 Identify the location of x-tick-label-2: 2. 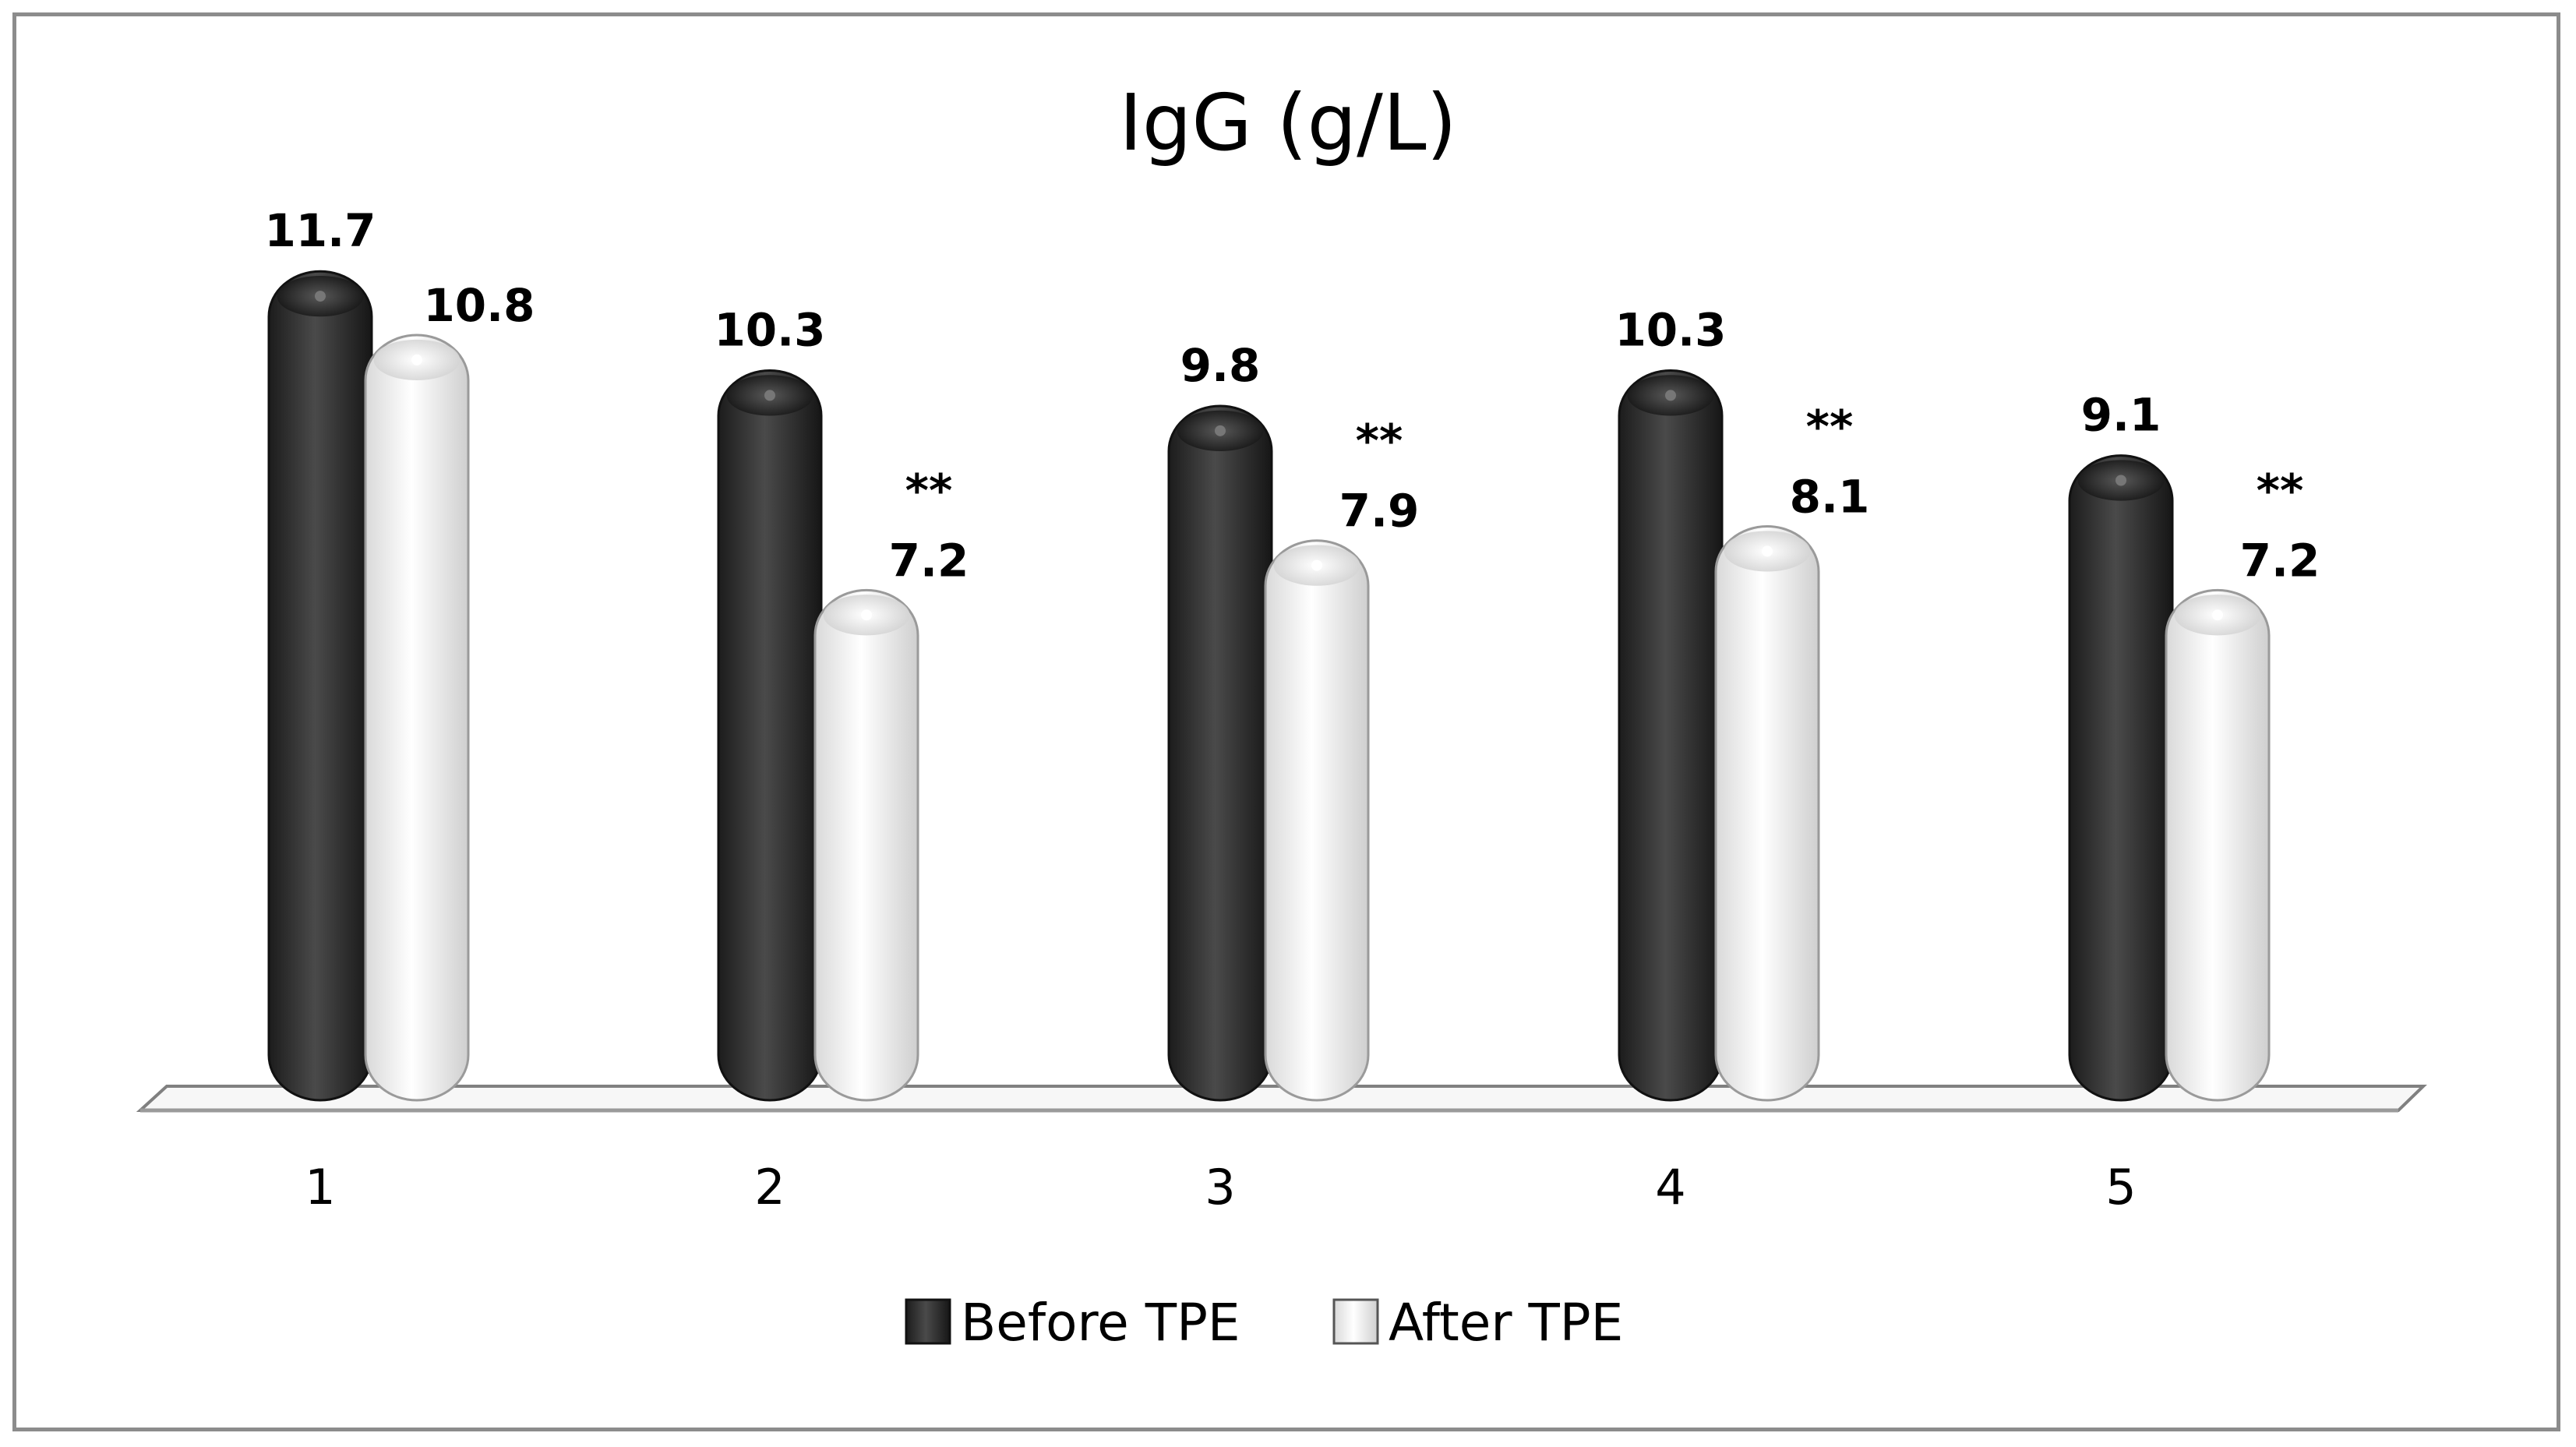
(769, 1187).